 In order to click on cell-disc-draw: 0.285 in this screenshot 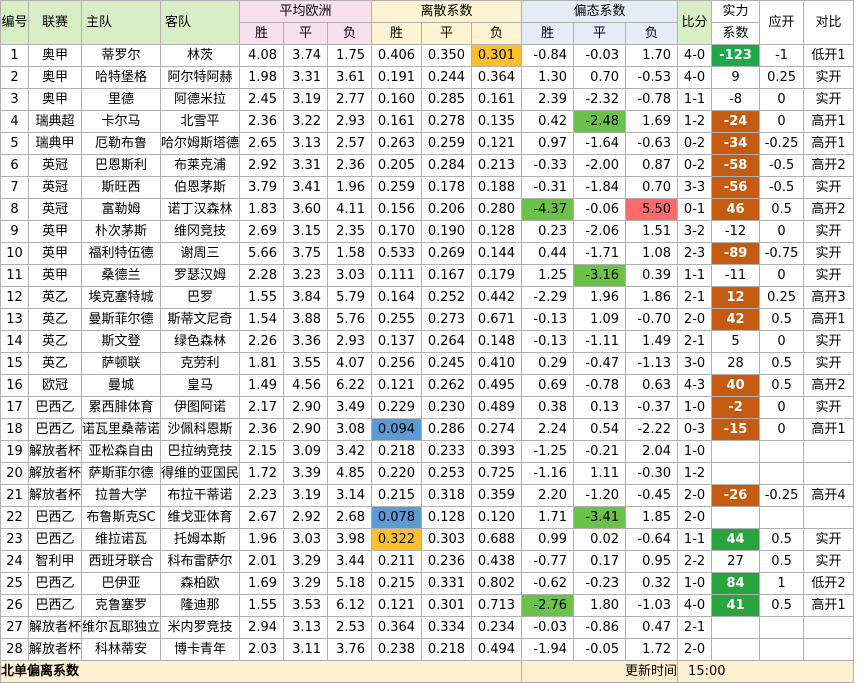, I will do `click(447, 99)`.